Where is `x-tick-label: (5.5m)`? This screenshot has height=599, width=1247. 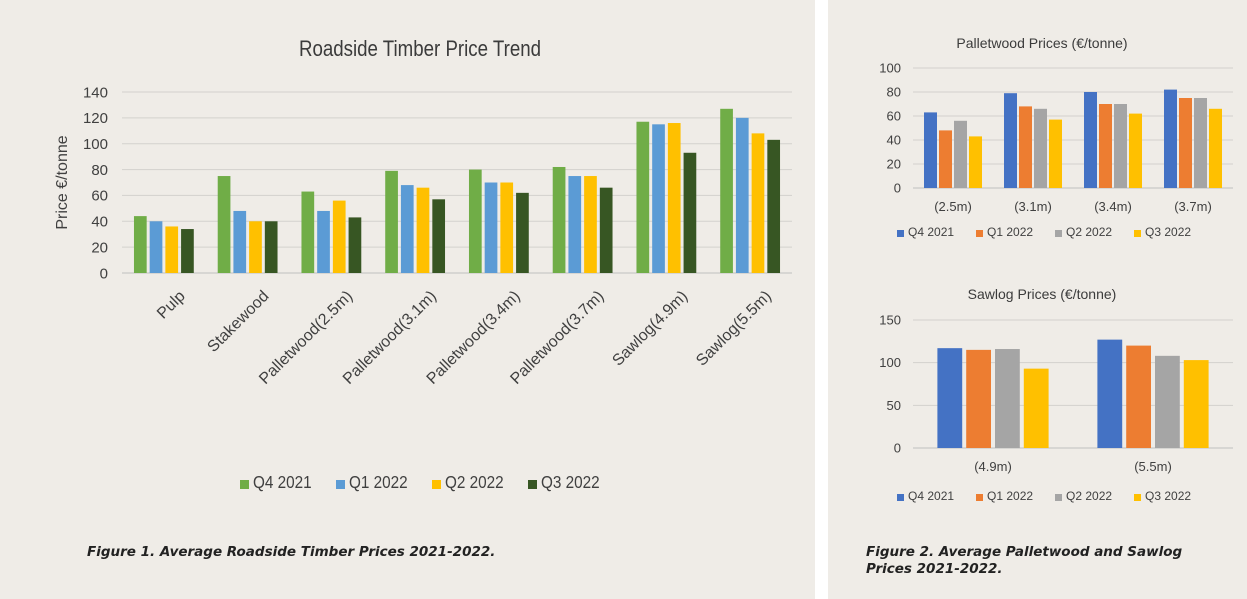 x-tick-label: (5.5m) is located at coordinates (1153, 466).